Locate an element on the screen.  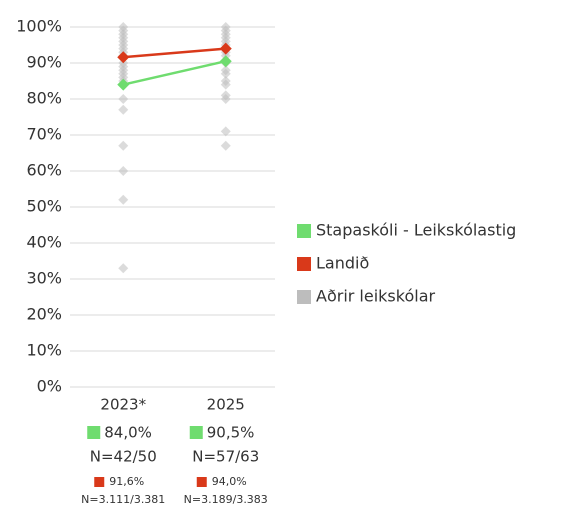
y-tick-label: 50% is located at coordinates (44, 206).